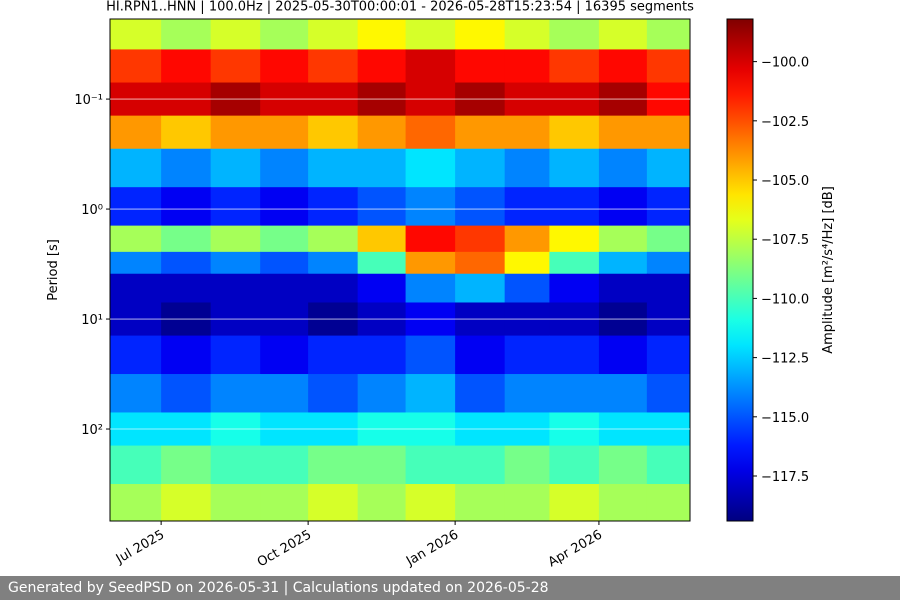 The width and height of the screenshot is (900, 600). Describe the element at coordinates (575, 548) in the screenshot. I see `x-tick-label: Apr 2026` at that location.